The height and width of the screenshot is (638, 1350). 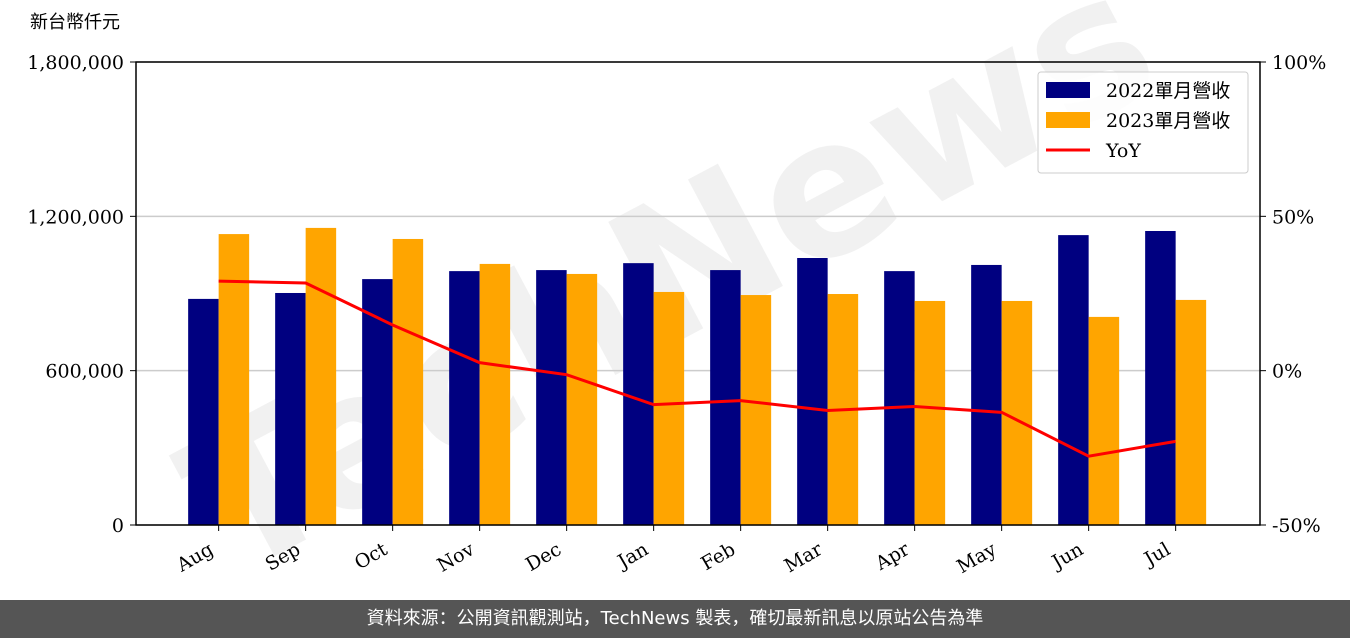 I want to click on y-tick-label: 600,000, so click(x=84, y=372).